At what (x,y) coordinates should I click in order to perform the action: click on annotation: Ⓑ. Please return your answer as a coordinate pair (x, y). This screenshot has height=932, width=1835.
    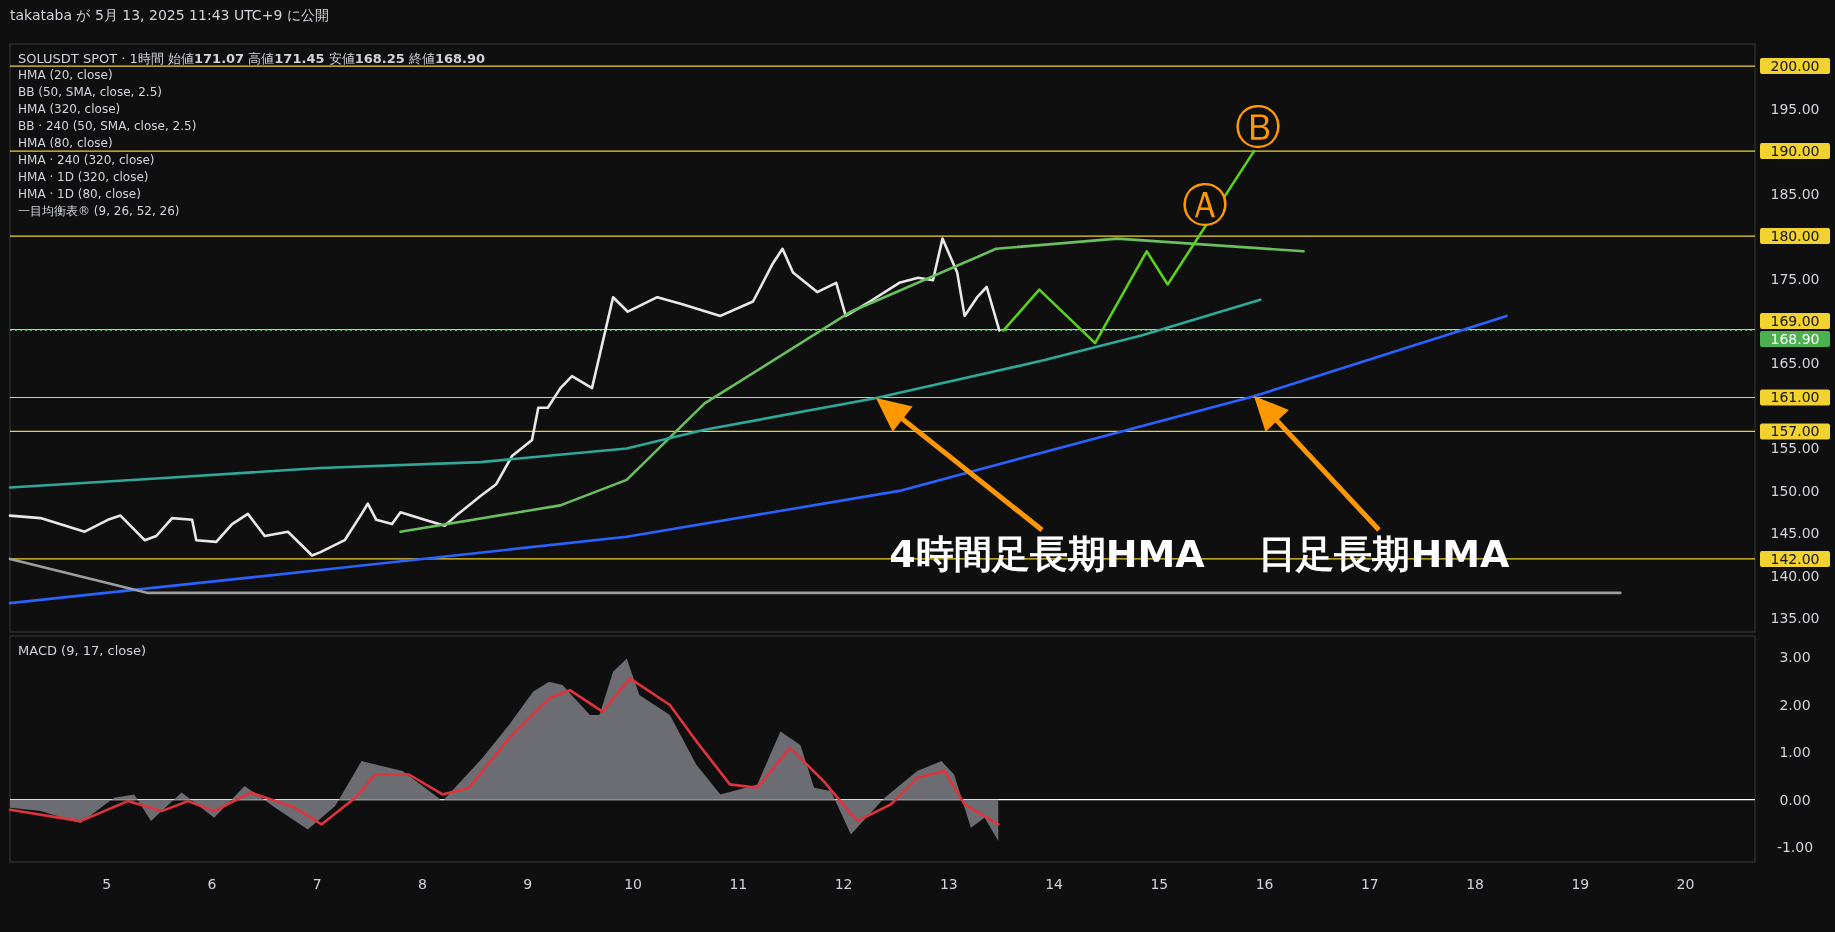
    Looking at the image, I should click on (1258, 127).